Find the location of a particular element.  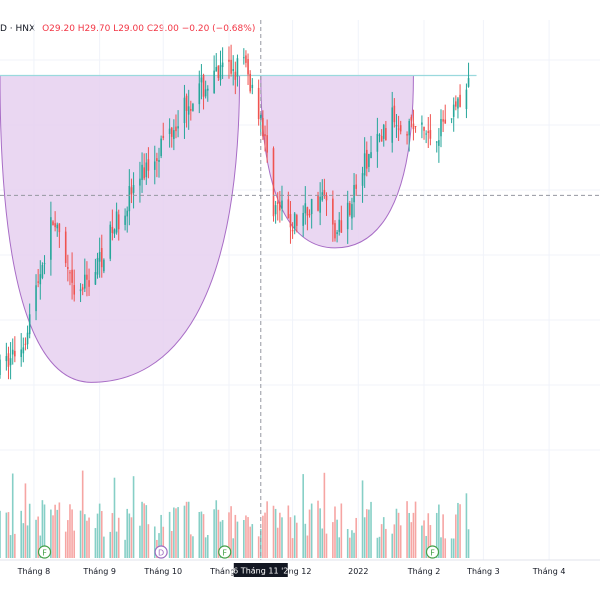

event-marker-letter: F is located at coordinates (44, 553).